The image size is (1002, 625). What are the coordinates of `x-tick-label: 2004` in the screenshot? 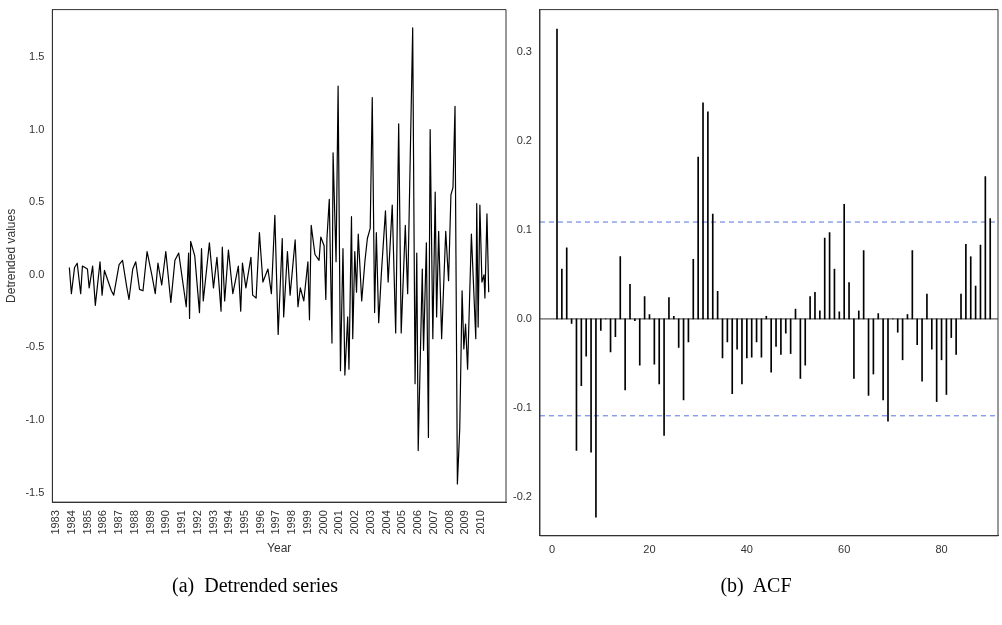 It's located at (385, 522).